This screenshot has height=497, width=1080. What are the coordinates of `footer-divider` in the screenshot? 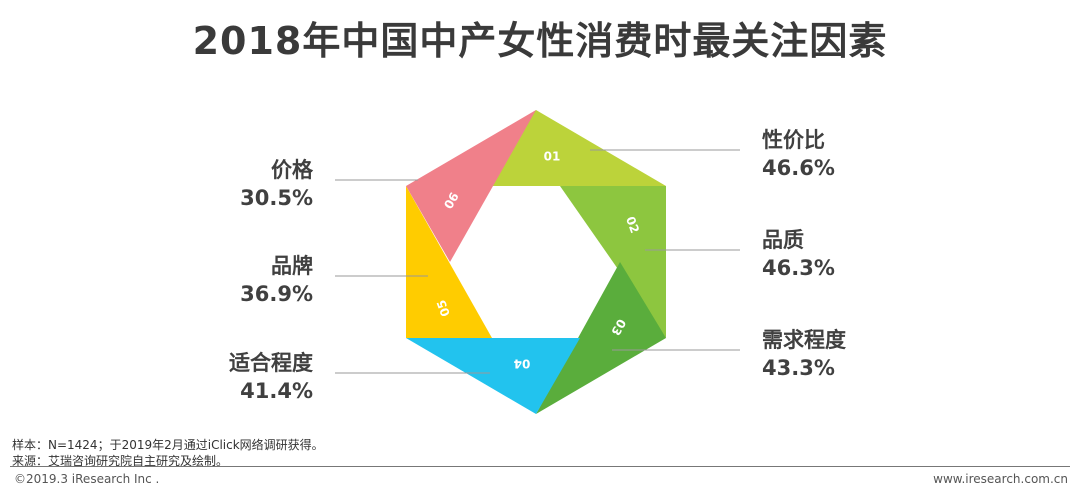 It's located at (540, 466).